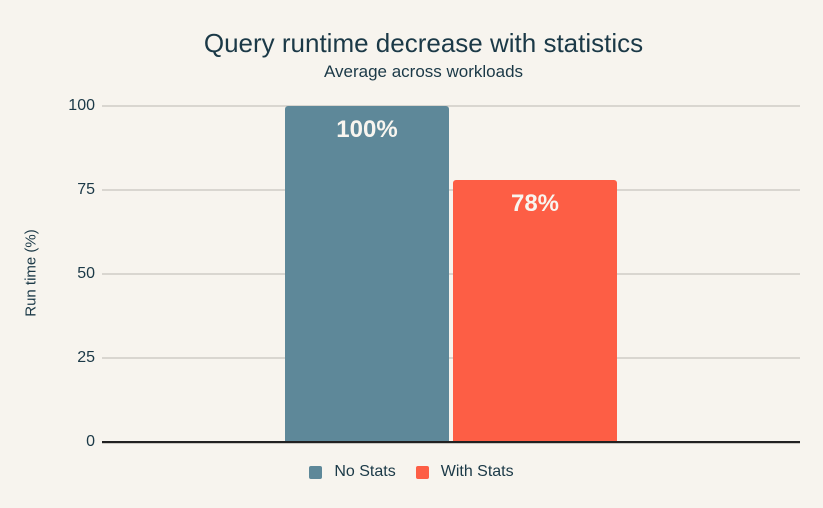 The height and width of the screenshot is (508, 823). What do you see at coordinates (86, 357) in the screenshot?
I see `y-tick-label: 25` at bounding box center [86, 357].